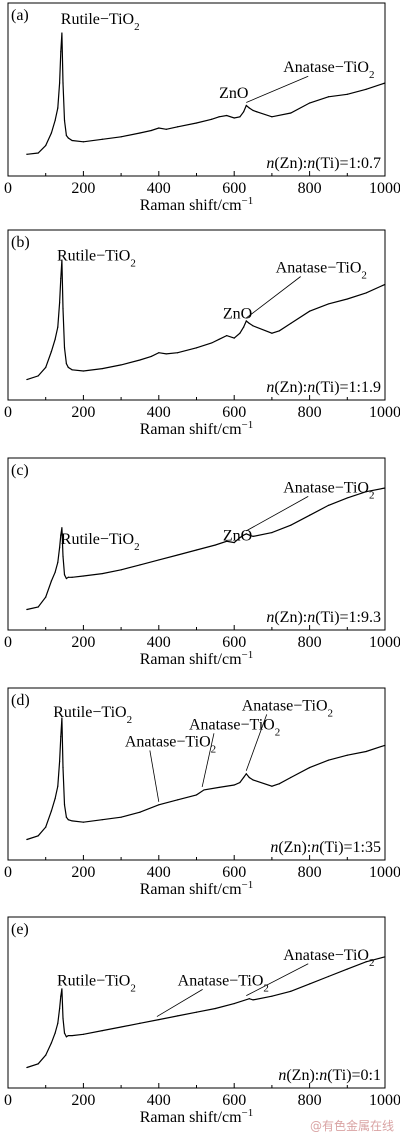 The width and height of the screenshot is (400, 1136). What do you see at coordinates (20, 700) in the screenshot?
I see `panel-label: (d)` at bounding box center [20, 700].